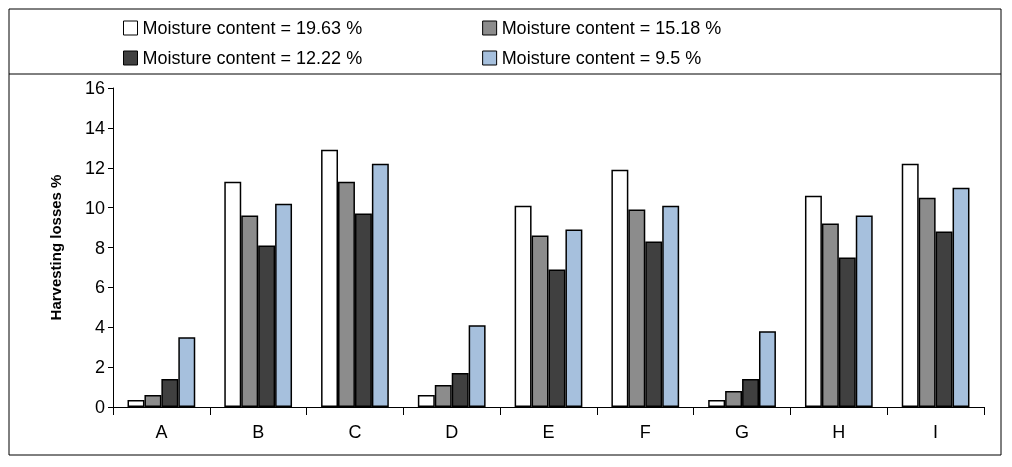  Describe the element at coordinates (94, 207) in the screenshot. I see `y-tick-label: 10` at that location.